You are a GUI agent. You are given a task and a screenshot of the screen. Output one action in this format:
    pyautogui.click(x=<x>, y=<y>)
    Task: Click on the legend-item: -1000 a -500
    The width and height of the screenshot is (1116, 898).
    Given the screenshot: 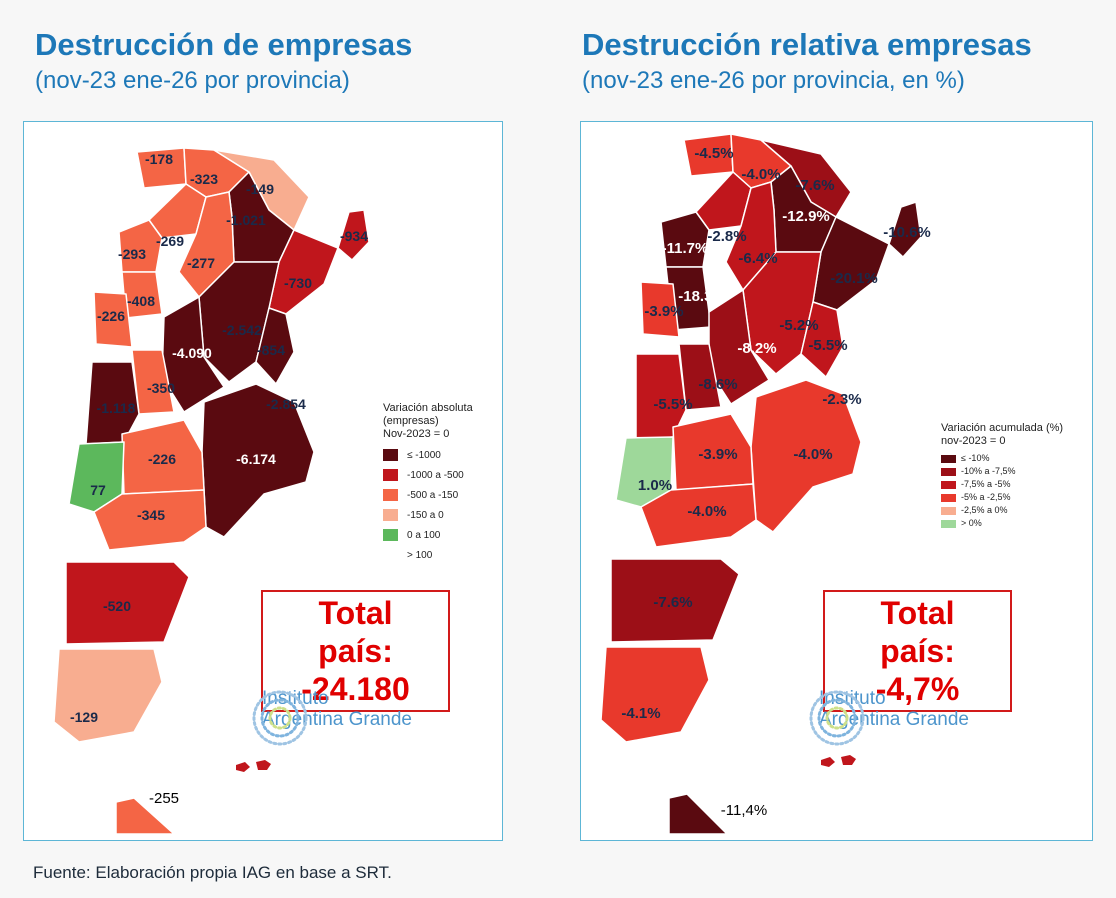 What is the action you would take?
    pyautogui.click(x=428, y=475)
    